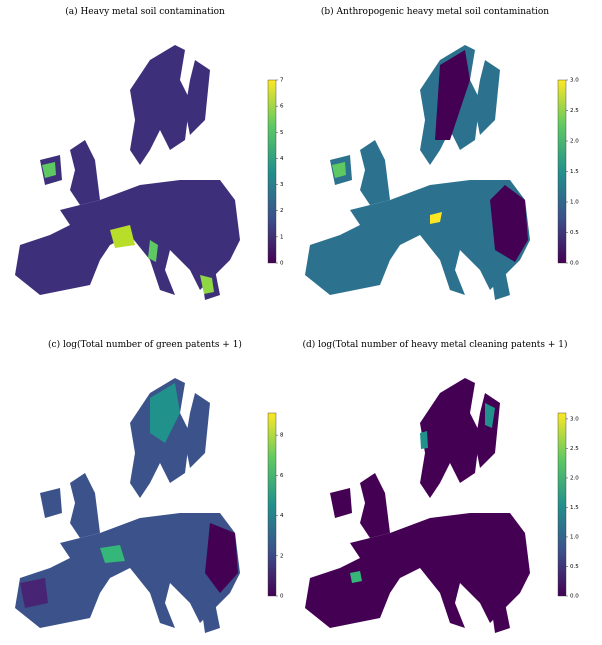 The width and height of the screenshot is (602, 645). I want to click on colorbar-tick-label: 8, so click(282, 436).